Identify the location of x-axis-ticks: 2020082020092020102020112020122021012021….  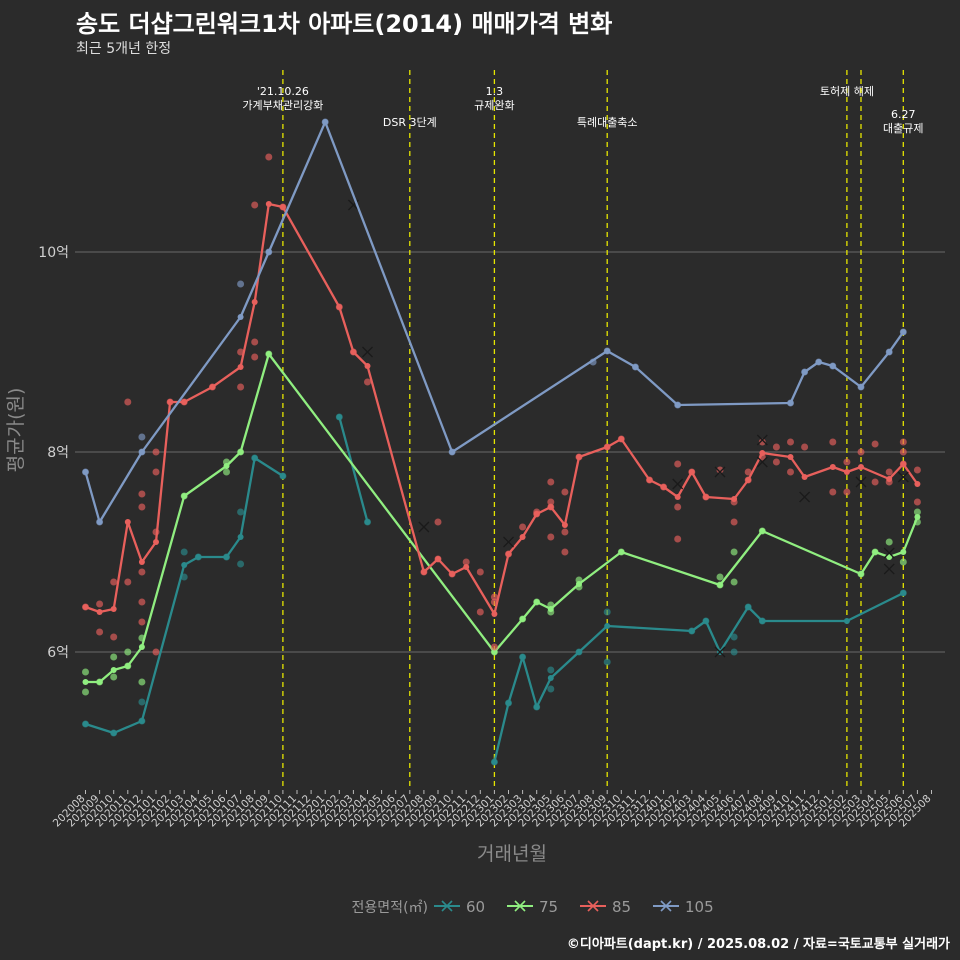
(492, 809).